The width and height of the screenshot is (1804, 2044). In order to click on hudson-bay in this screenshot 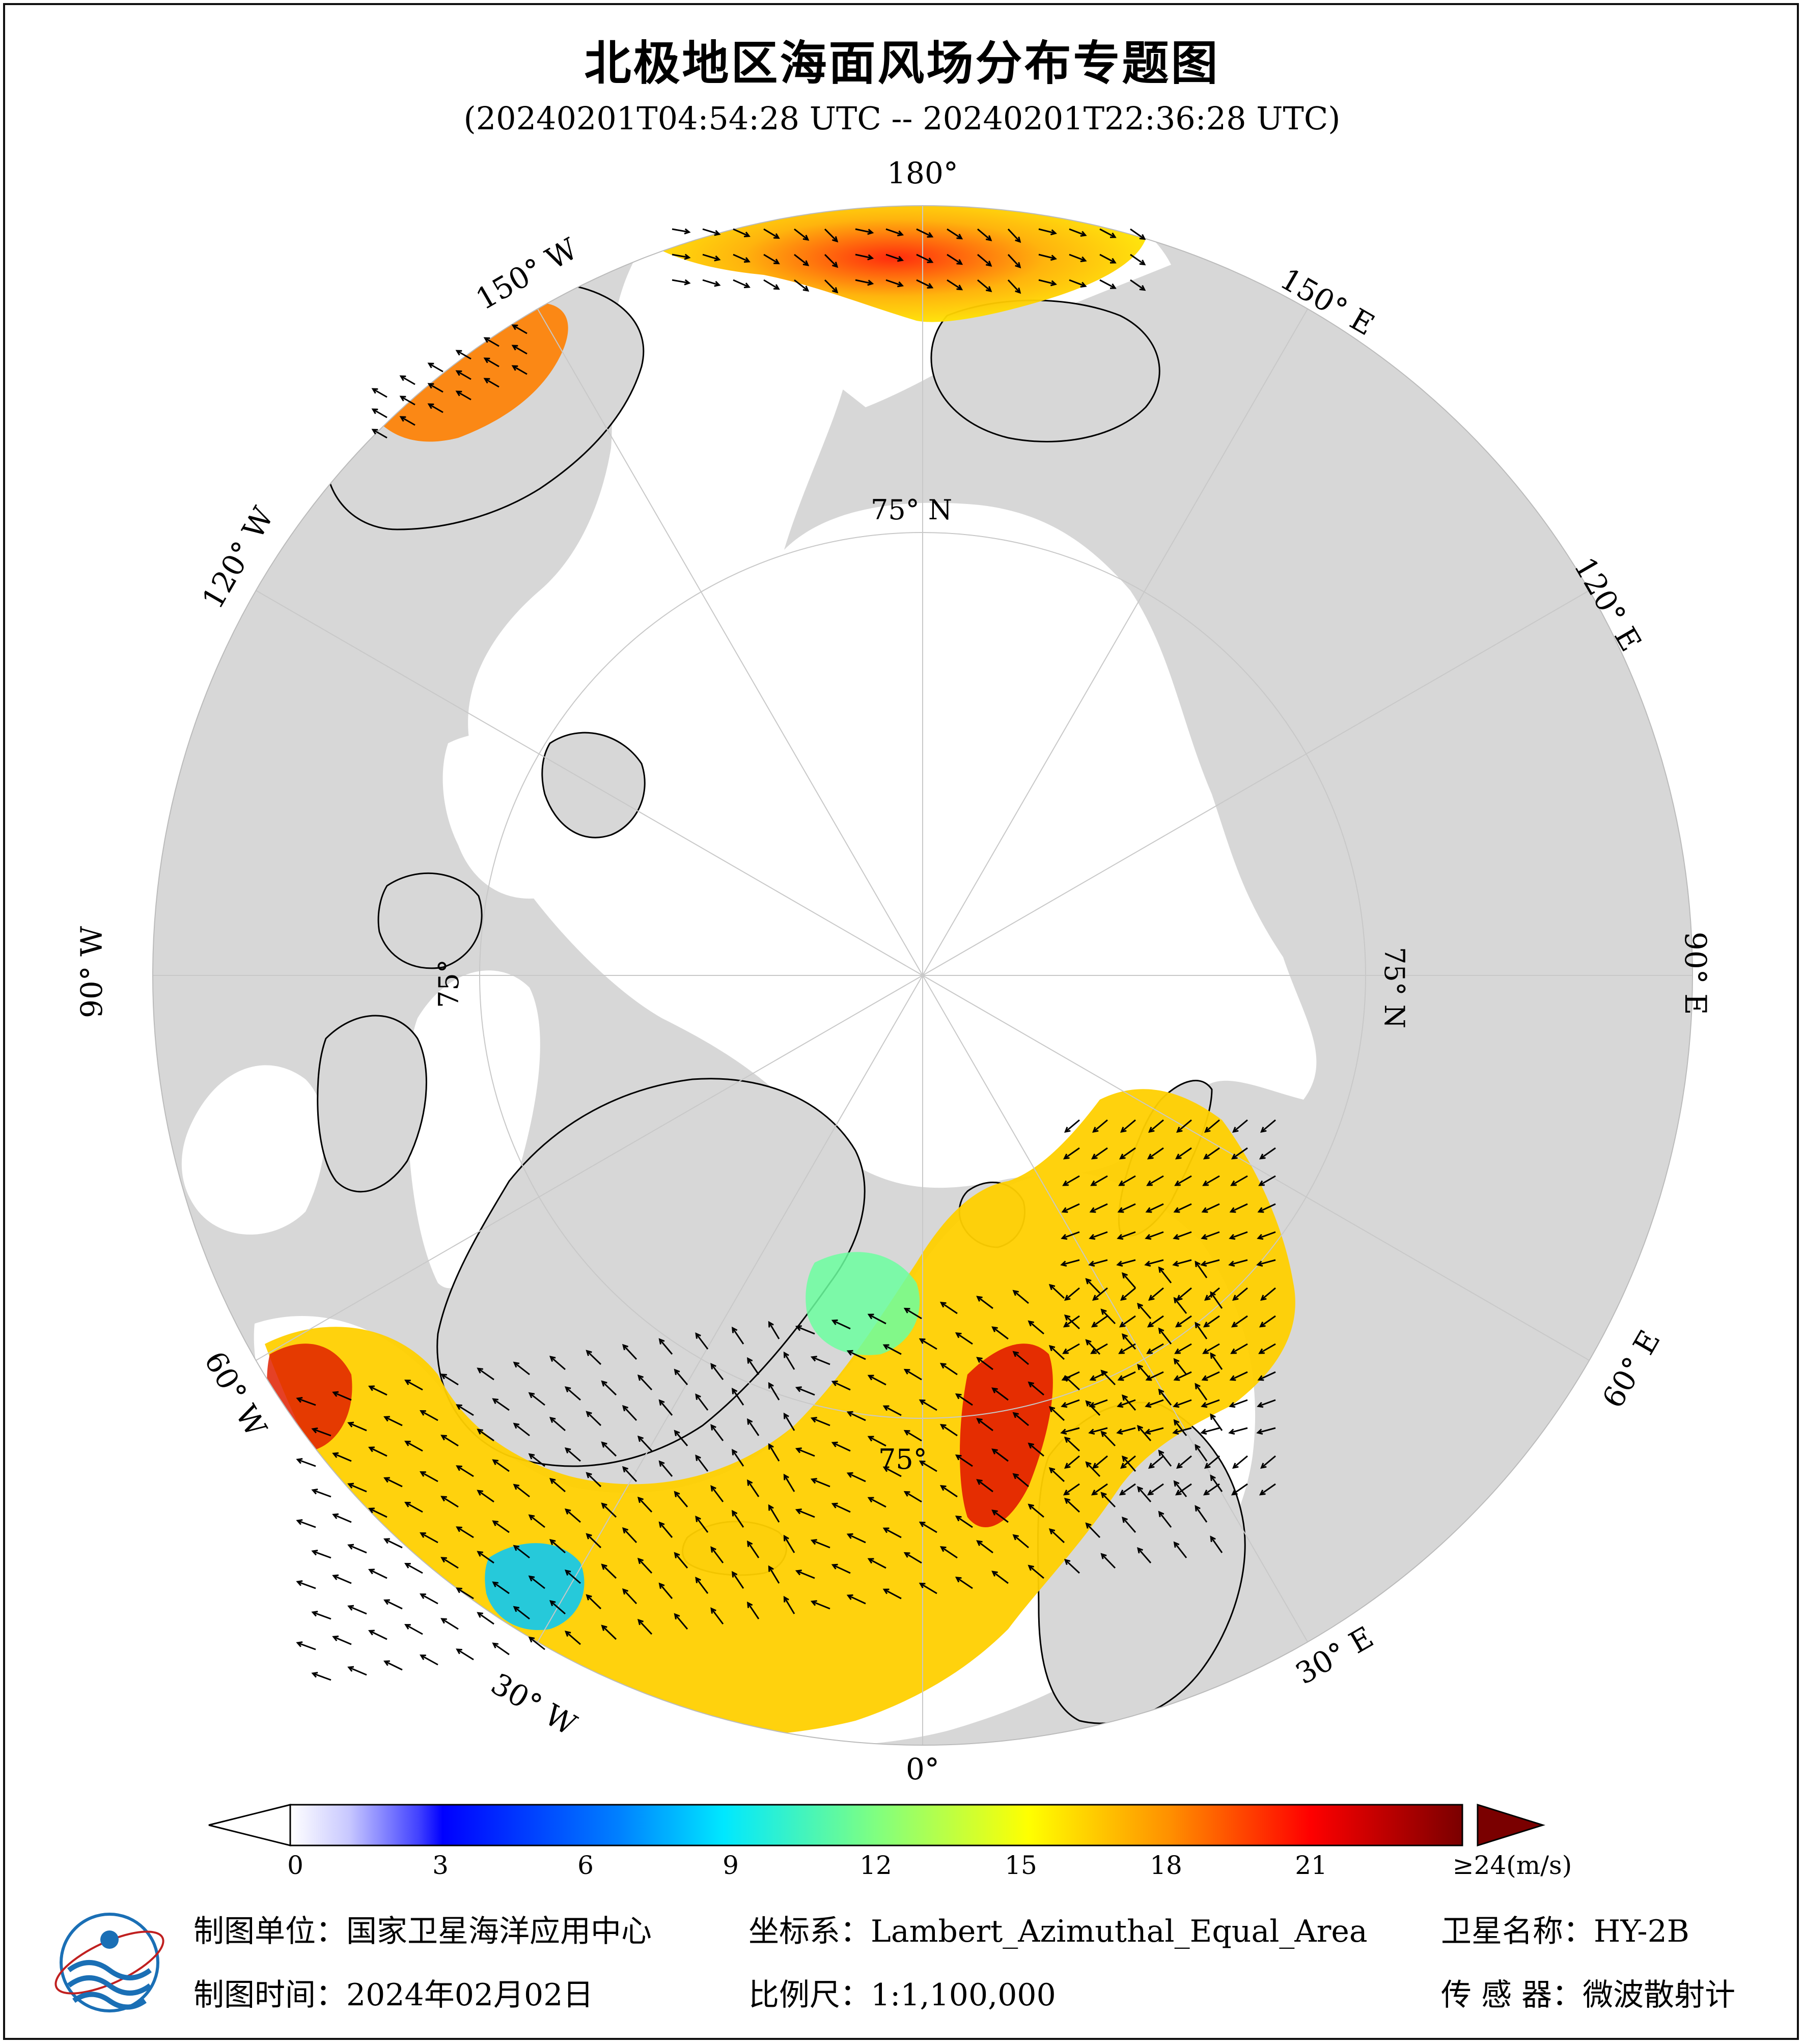, I will do `click(253, 1150)`.